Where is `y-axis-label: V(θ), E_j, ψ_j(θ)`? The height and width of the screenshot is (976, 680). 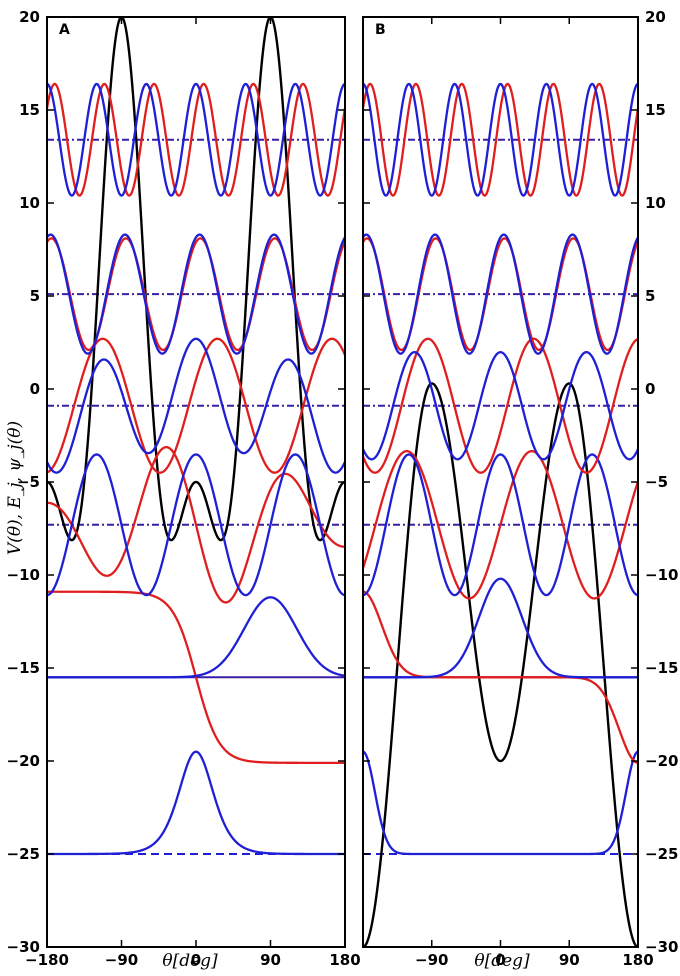
y-axis-label: V(θ), E_j, ψ_j(θ) is located at coordinates (15, 488).